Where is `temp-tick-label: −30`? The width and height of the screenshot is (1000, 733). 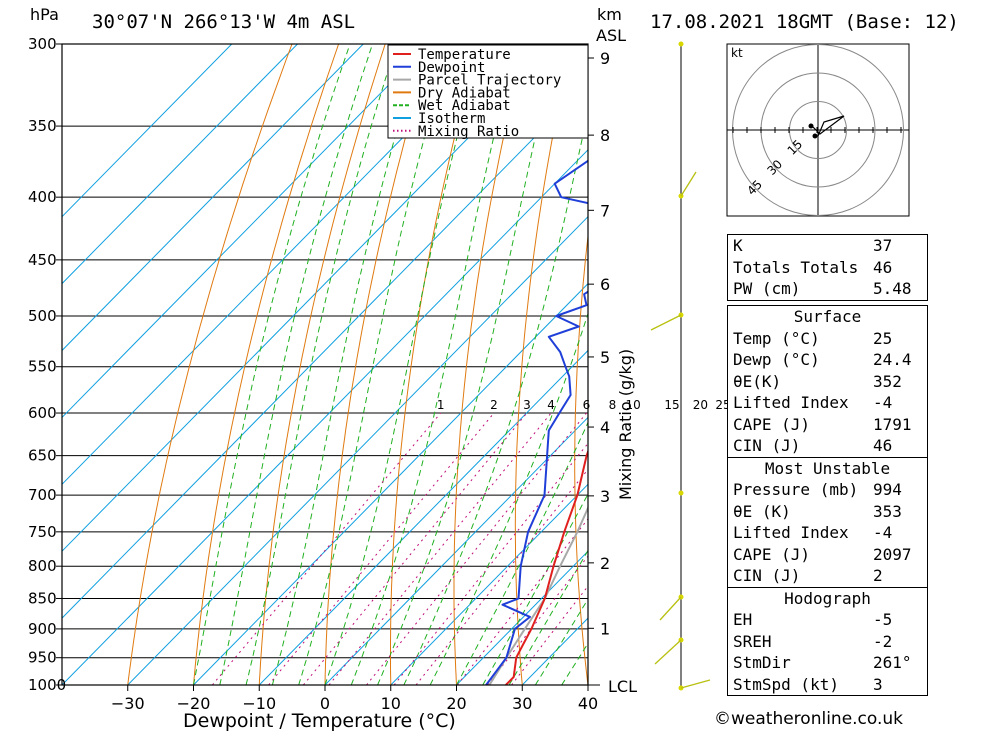
temp-tick-label: −30 is located at coordinates (128, 703).